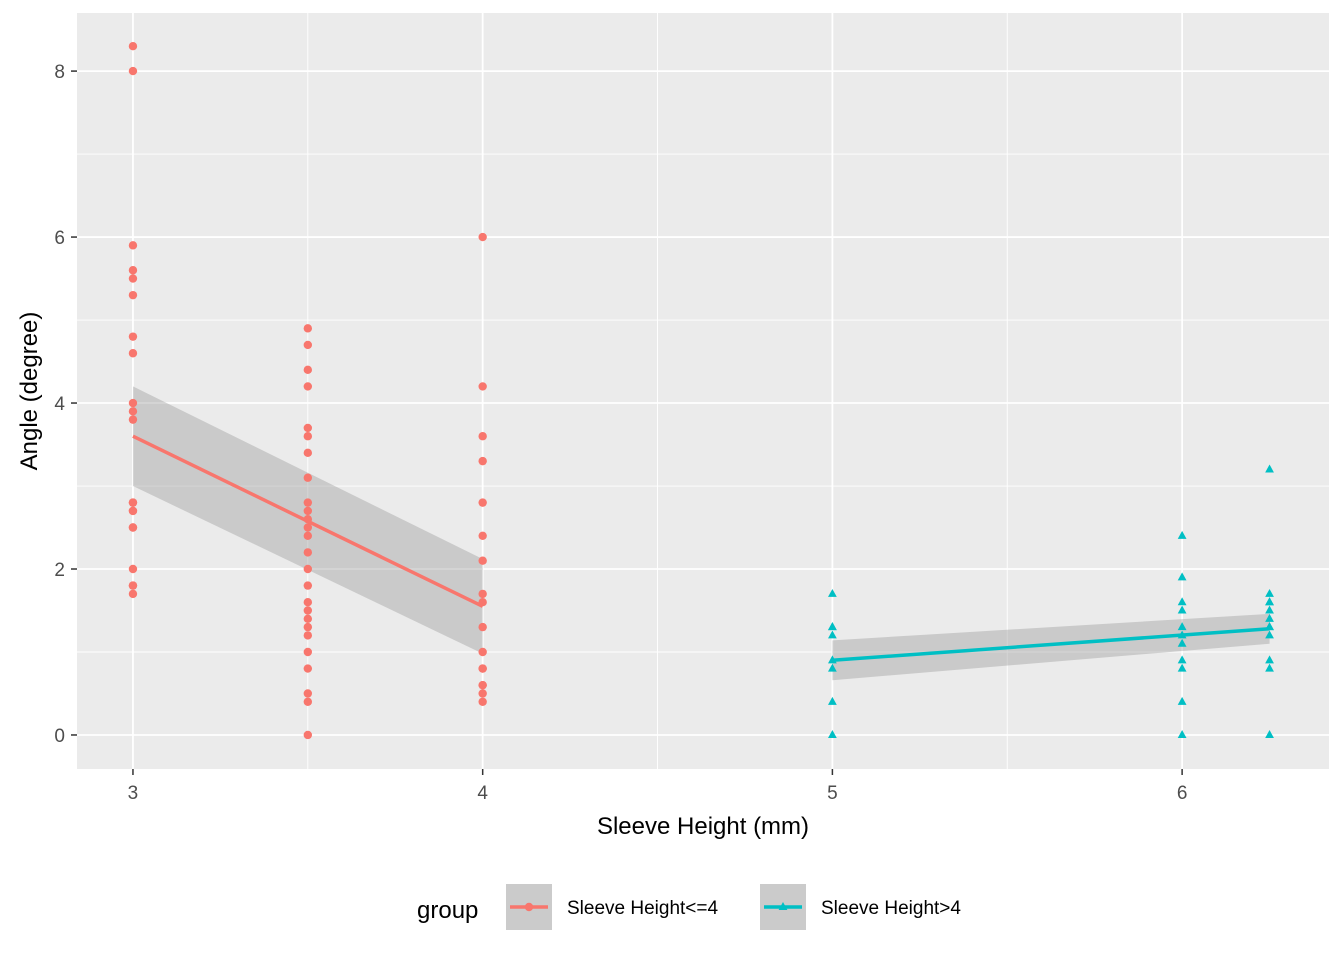 This screenshot has width=1344, height=960. I want to click on legend-label: Sleeve Height>4, so click(891, 908).